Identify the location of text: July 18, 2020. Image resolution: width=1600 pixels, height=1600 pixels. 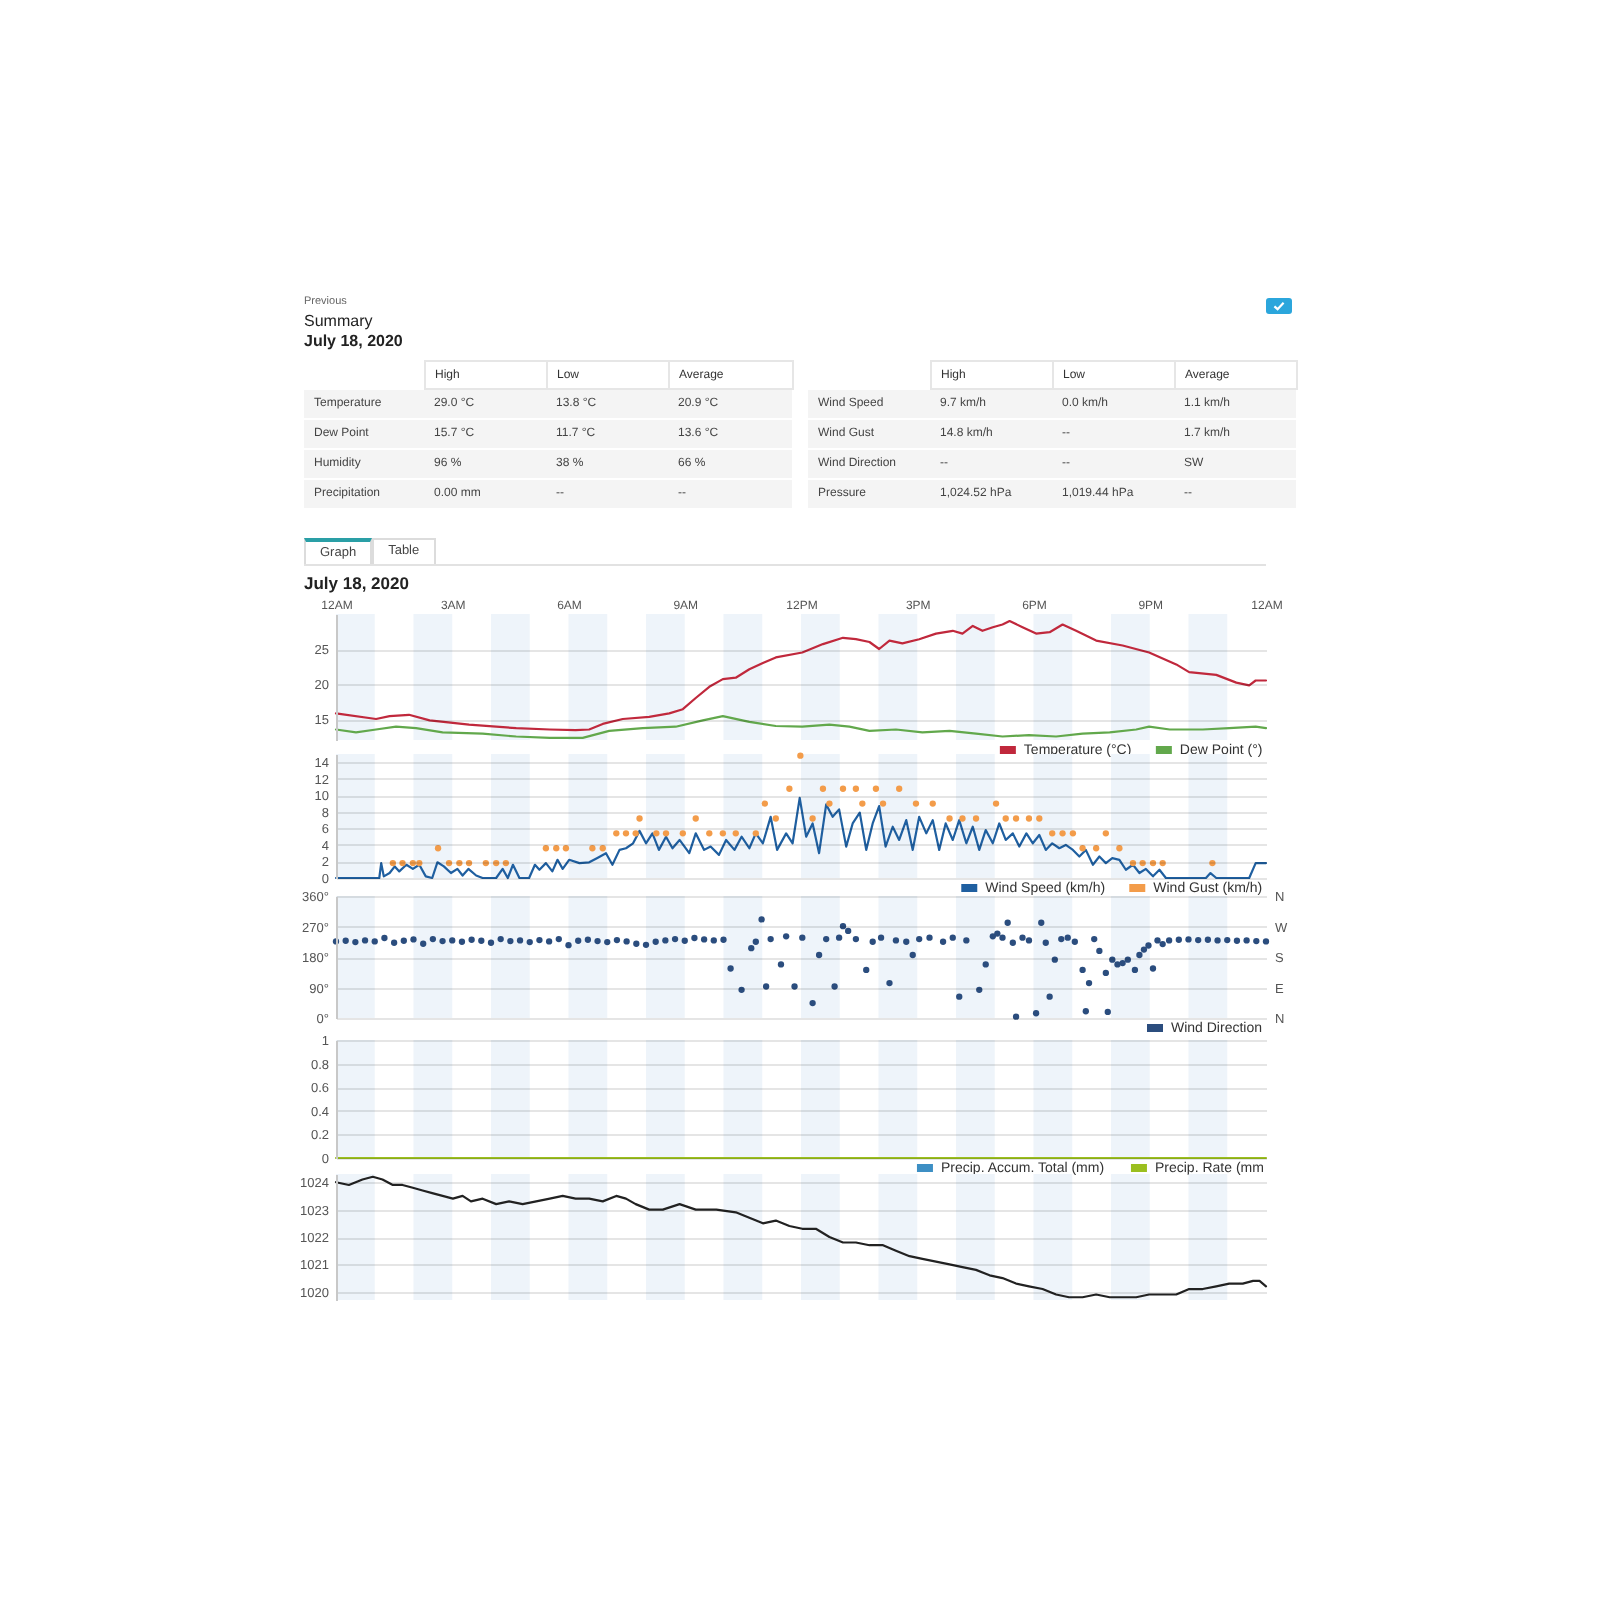
(353, 342).